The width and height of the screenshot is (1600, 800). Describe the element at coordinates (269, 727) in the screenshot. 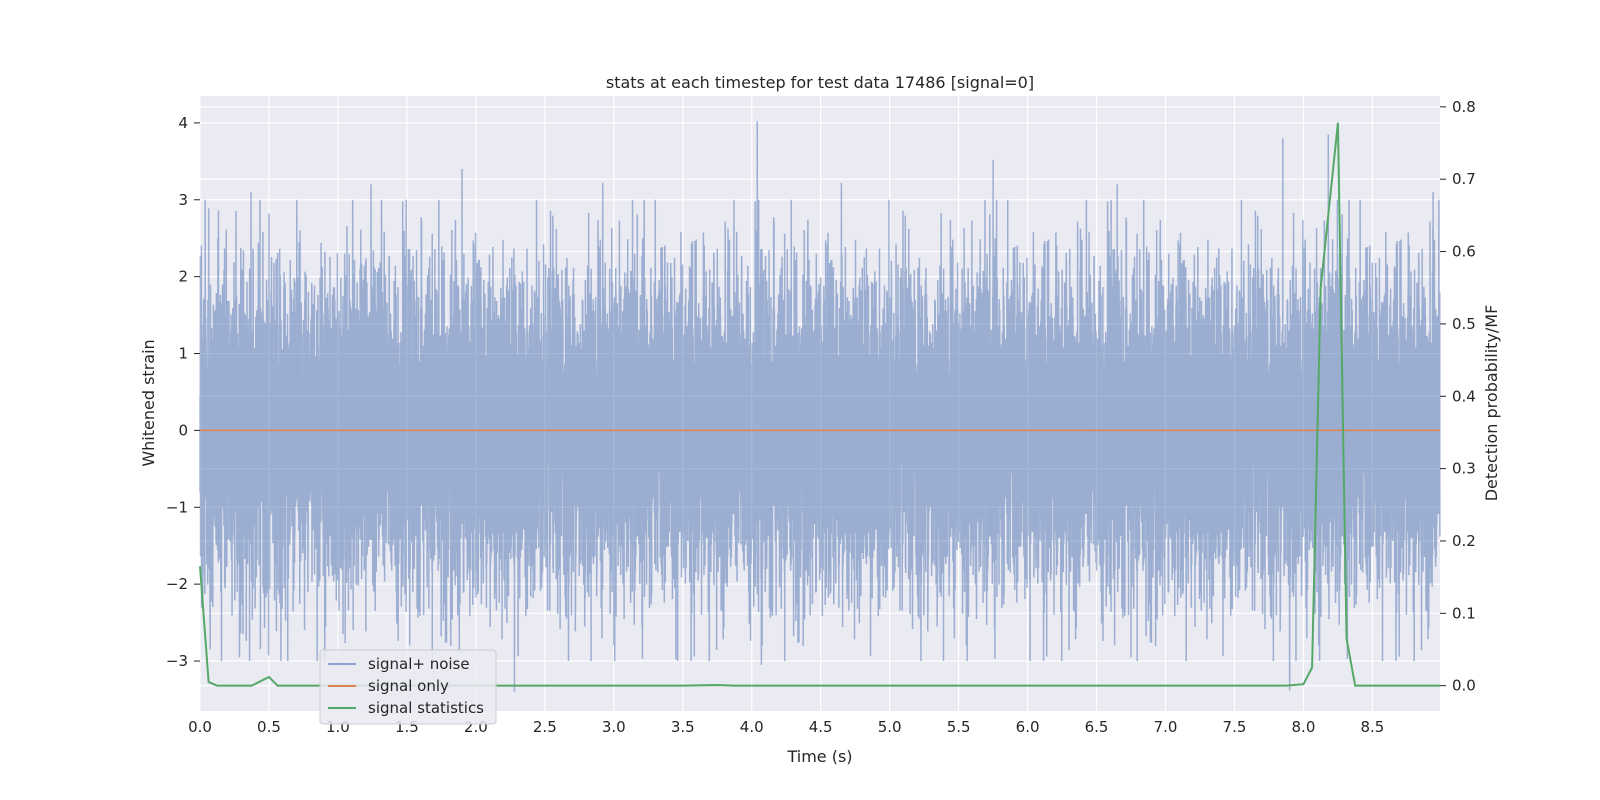

I see `x-tick-label: 0.5` at that location.